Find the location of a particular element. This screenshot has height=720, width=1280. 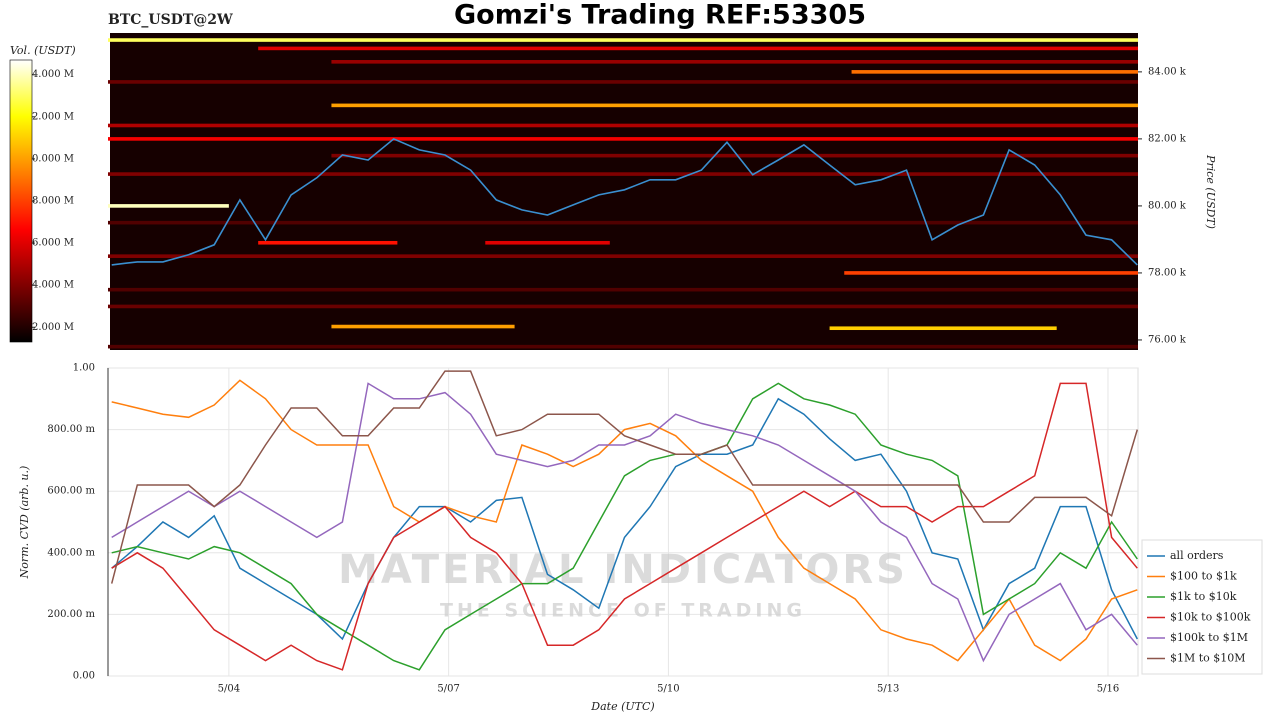

x-tick-label: 5/04 is located at coordinates (229, 689).